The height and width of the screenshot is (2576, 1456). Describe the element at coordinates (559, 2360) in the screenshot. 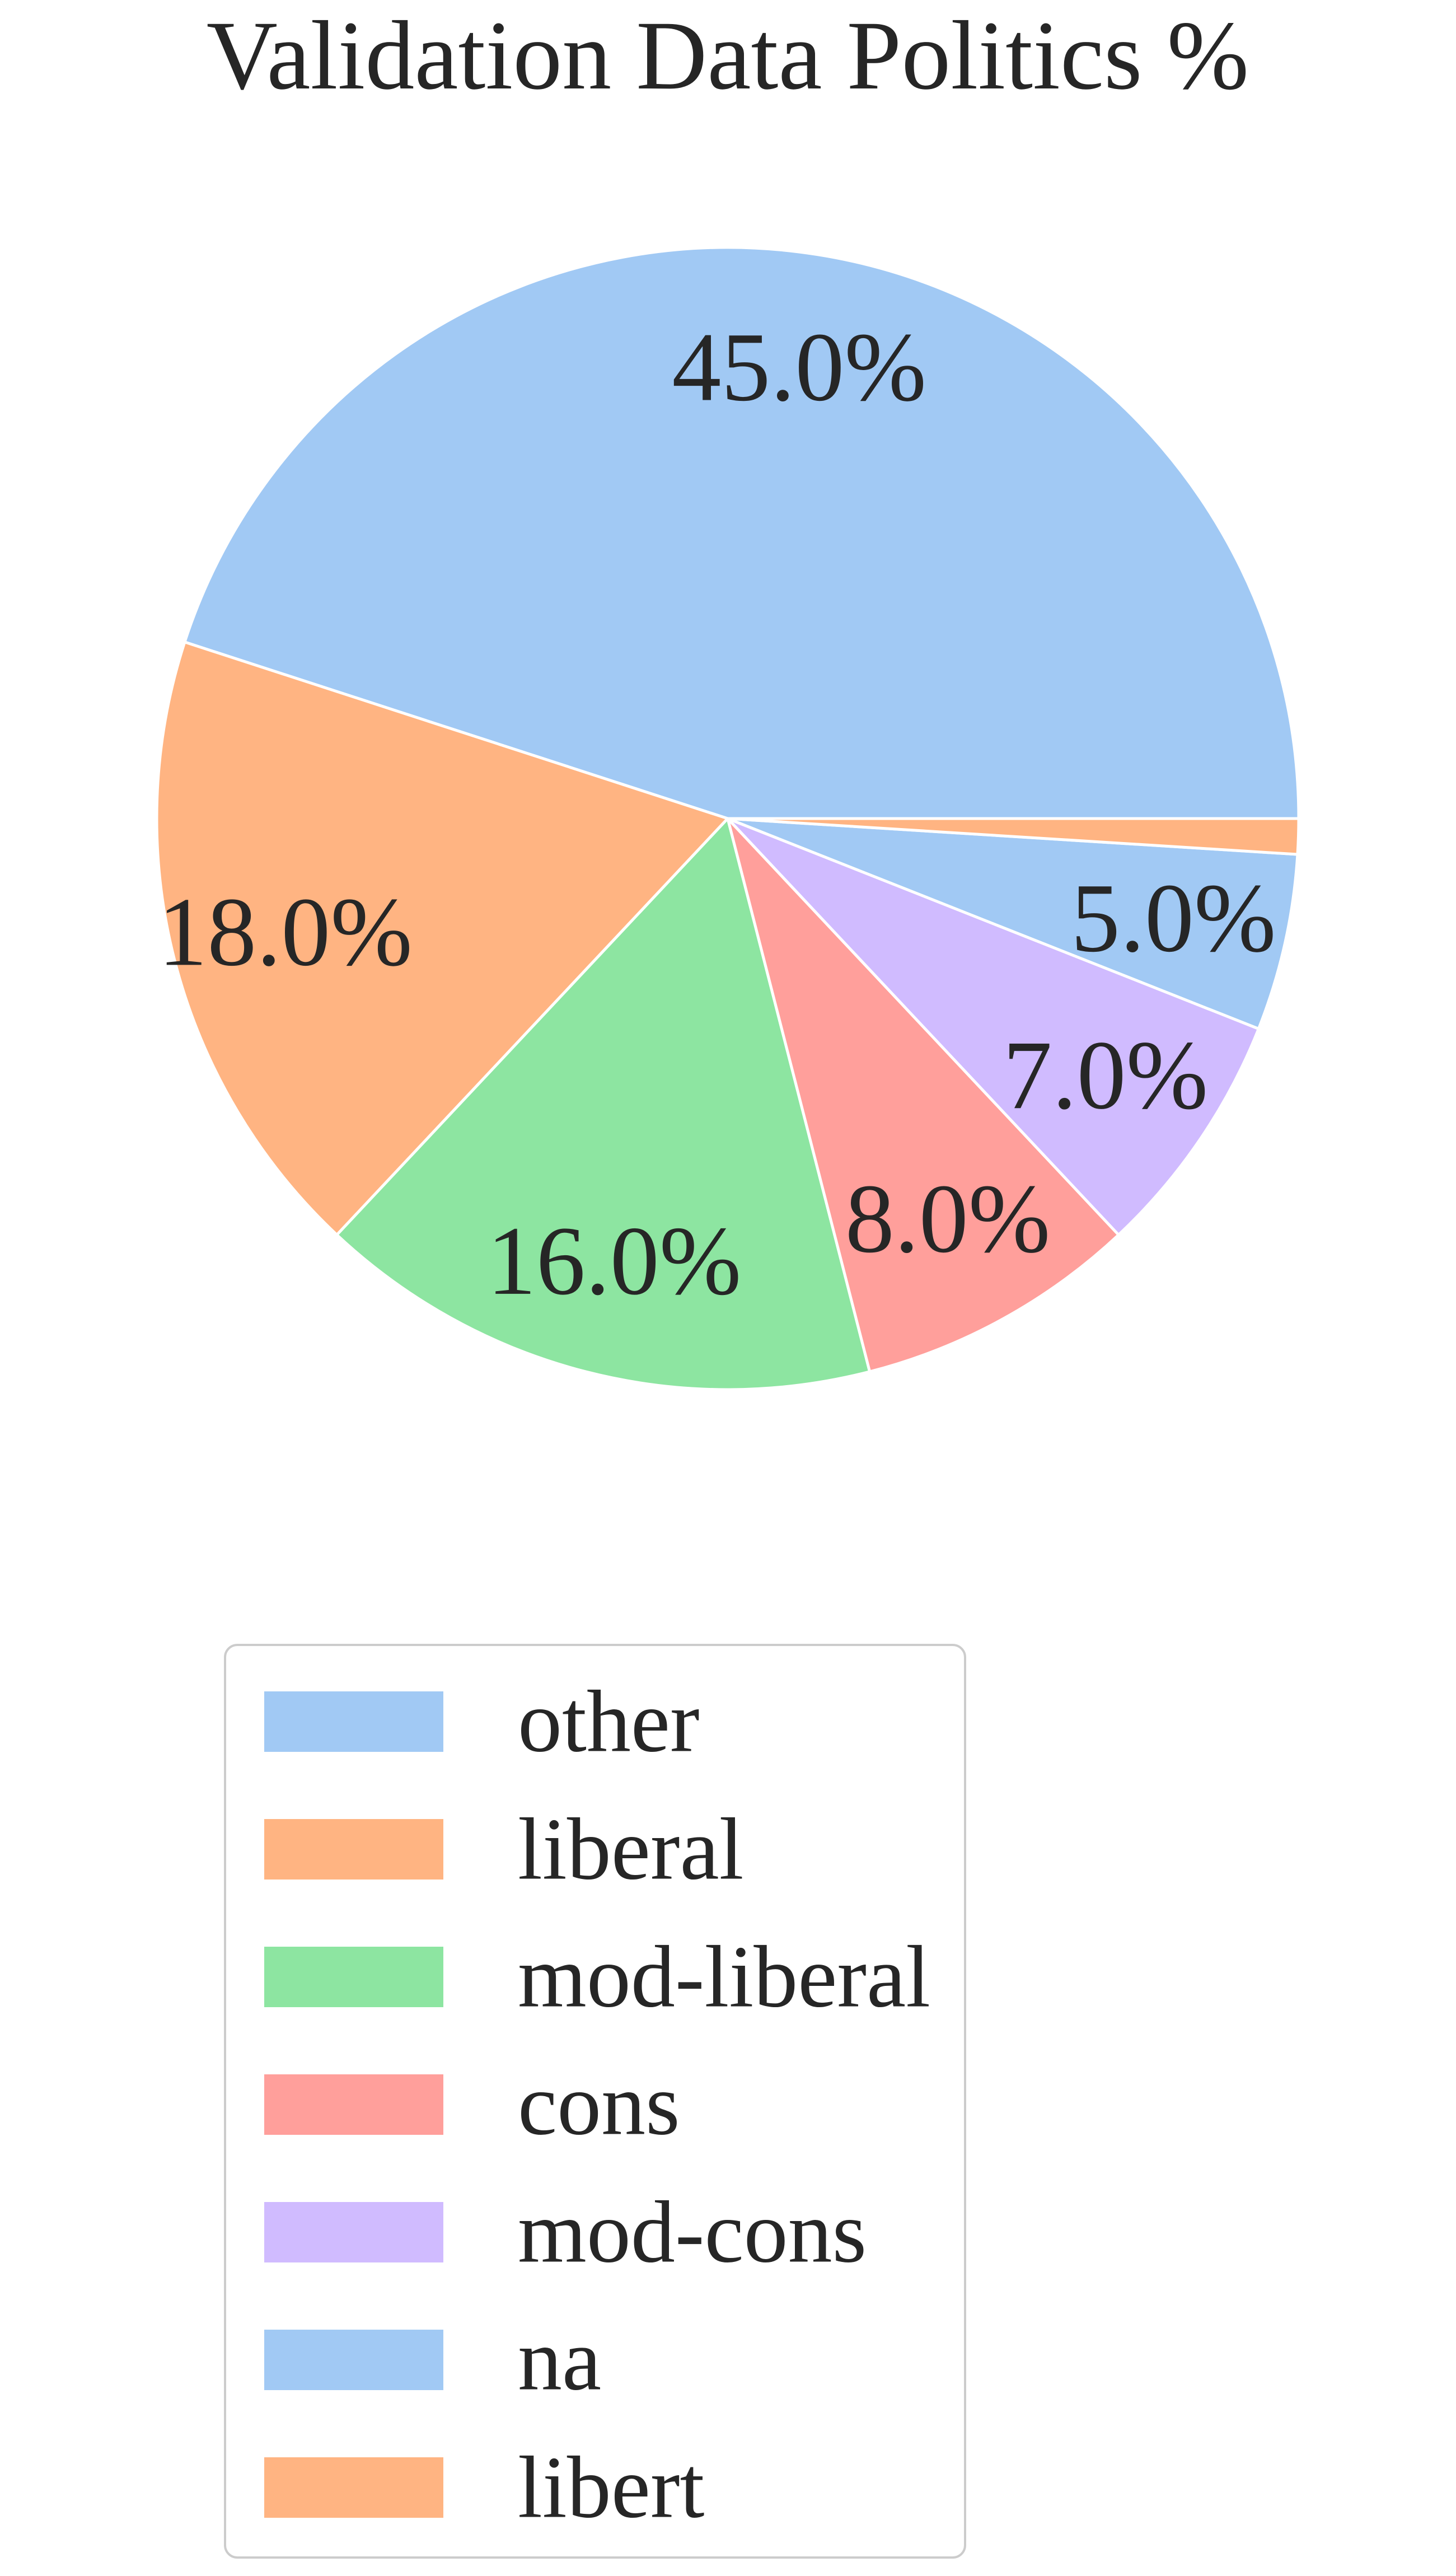

I see `legend-label-na: na` at that location.